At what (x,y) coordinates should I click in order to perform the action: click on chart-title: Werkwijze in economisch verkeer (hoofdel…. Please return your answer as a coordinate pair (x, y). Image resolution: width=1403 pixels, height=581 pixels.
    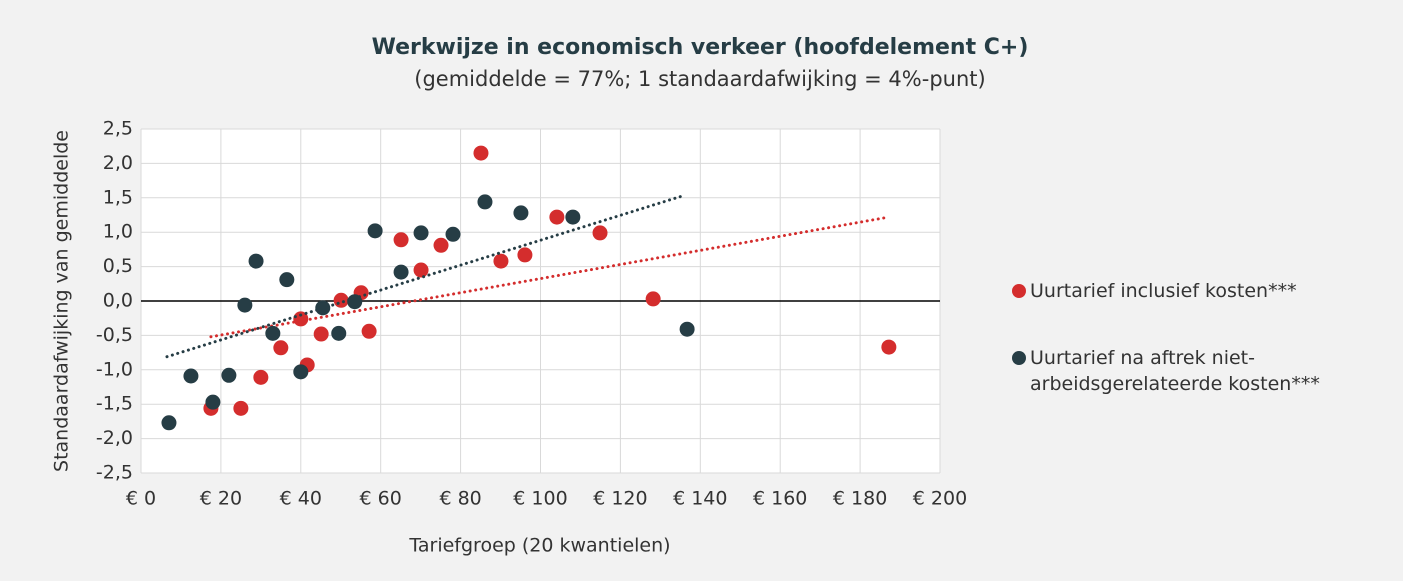
    Looking at the image, I should click on (700, 47).